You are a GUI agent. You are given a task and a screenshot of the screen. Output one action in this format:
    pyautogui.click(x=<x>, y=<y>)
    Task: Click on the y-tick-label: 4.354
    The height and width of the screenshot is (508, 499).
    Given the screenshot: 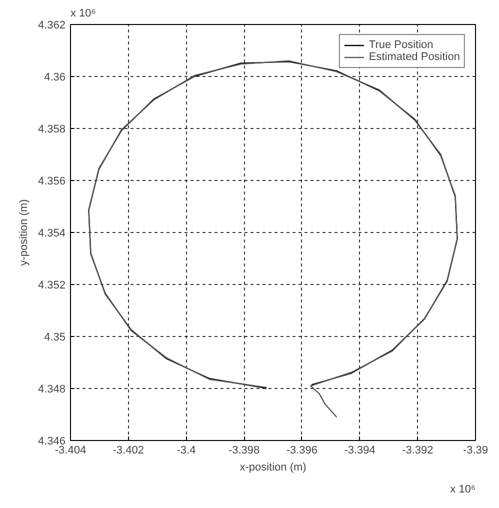 What is the action you would take?
    pyautogui.click(x=52, y=234)
    